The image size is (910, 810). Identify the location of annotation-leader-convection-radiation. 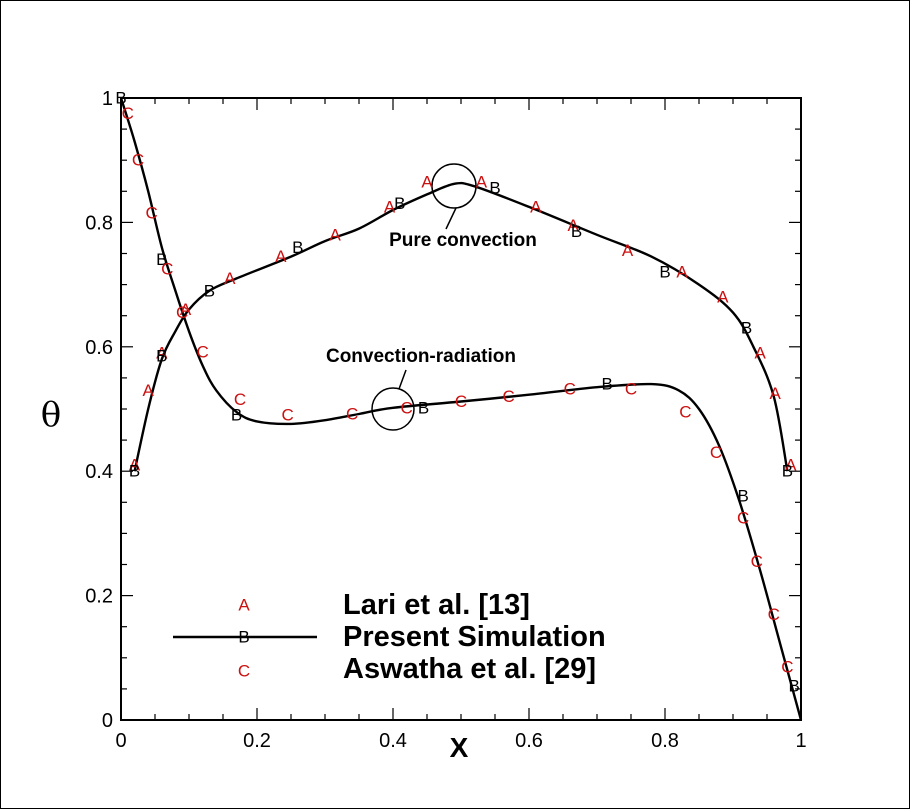
(402, 379).